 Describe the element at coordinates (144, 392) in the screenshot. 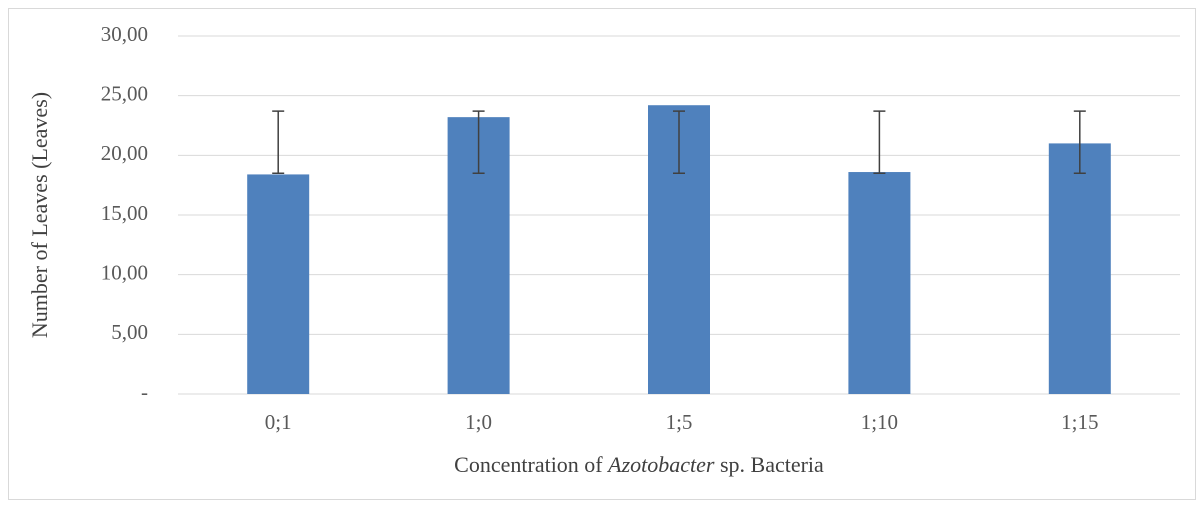

I see `y-tick-label: -` at that location.